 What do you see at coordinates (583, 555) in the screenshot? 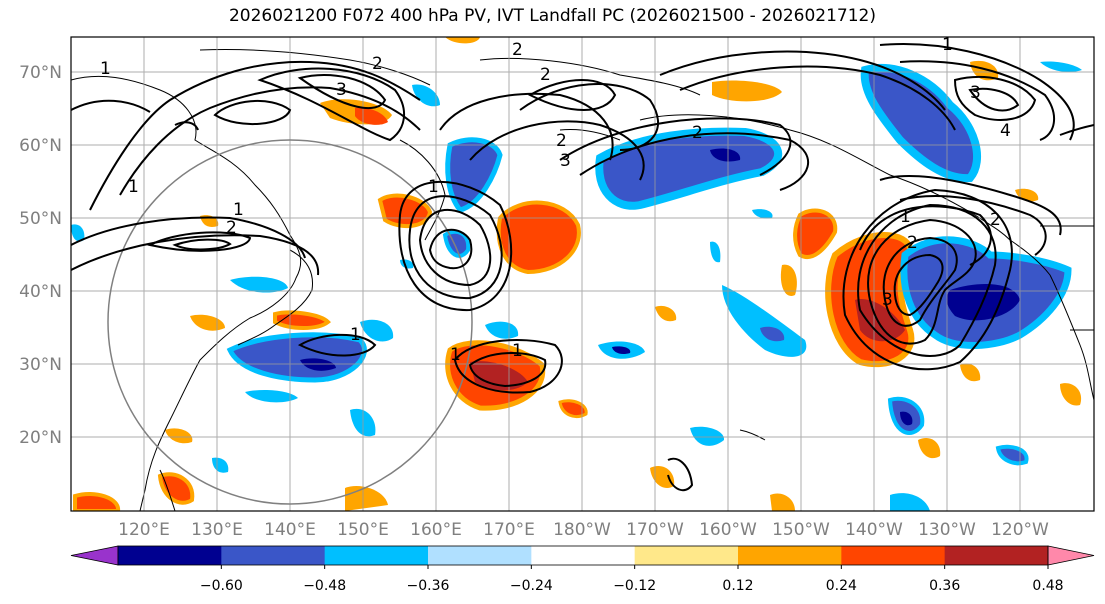
I see `colorbar-frame` at bounding box center [583, 555].